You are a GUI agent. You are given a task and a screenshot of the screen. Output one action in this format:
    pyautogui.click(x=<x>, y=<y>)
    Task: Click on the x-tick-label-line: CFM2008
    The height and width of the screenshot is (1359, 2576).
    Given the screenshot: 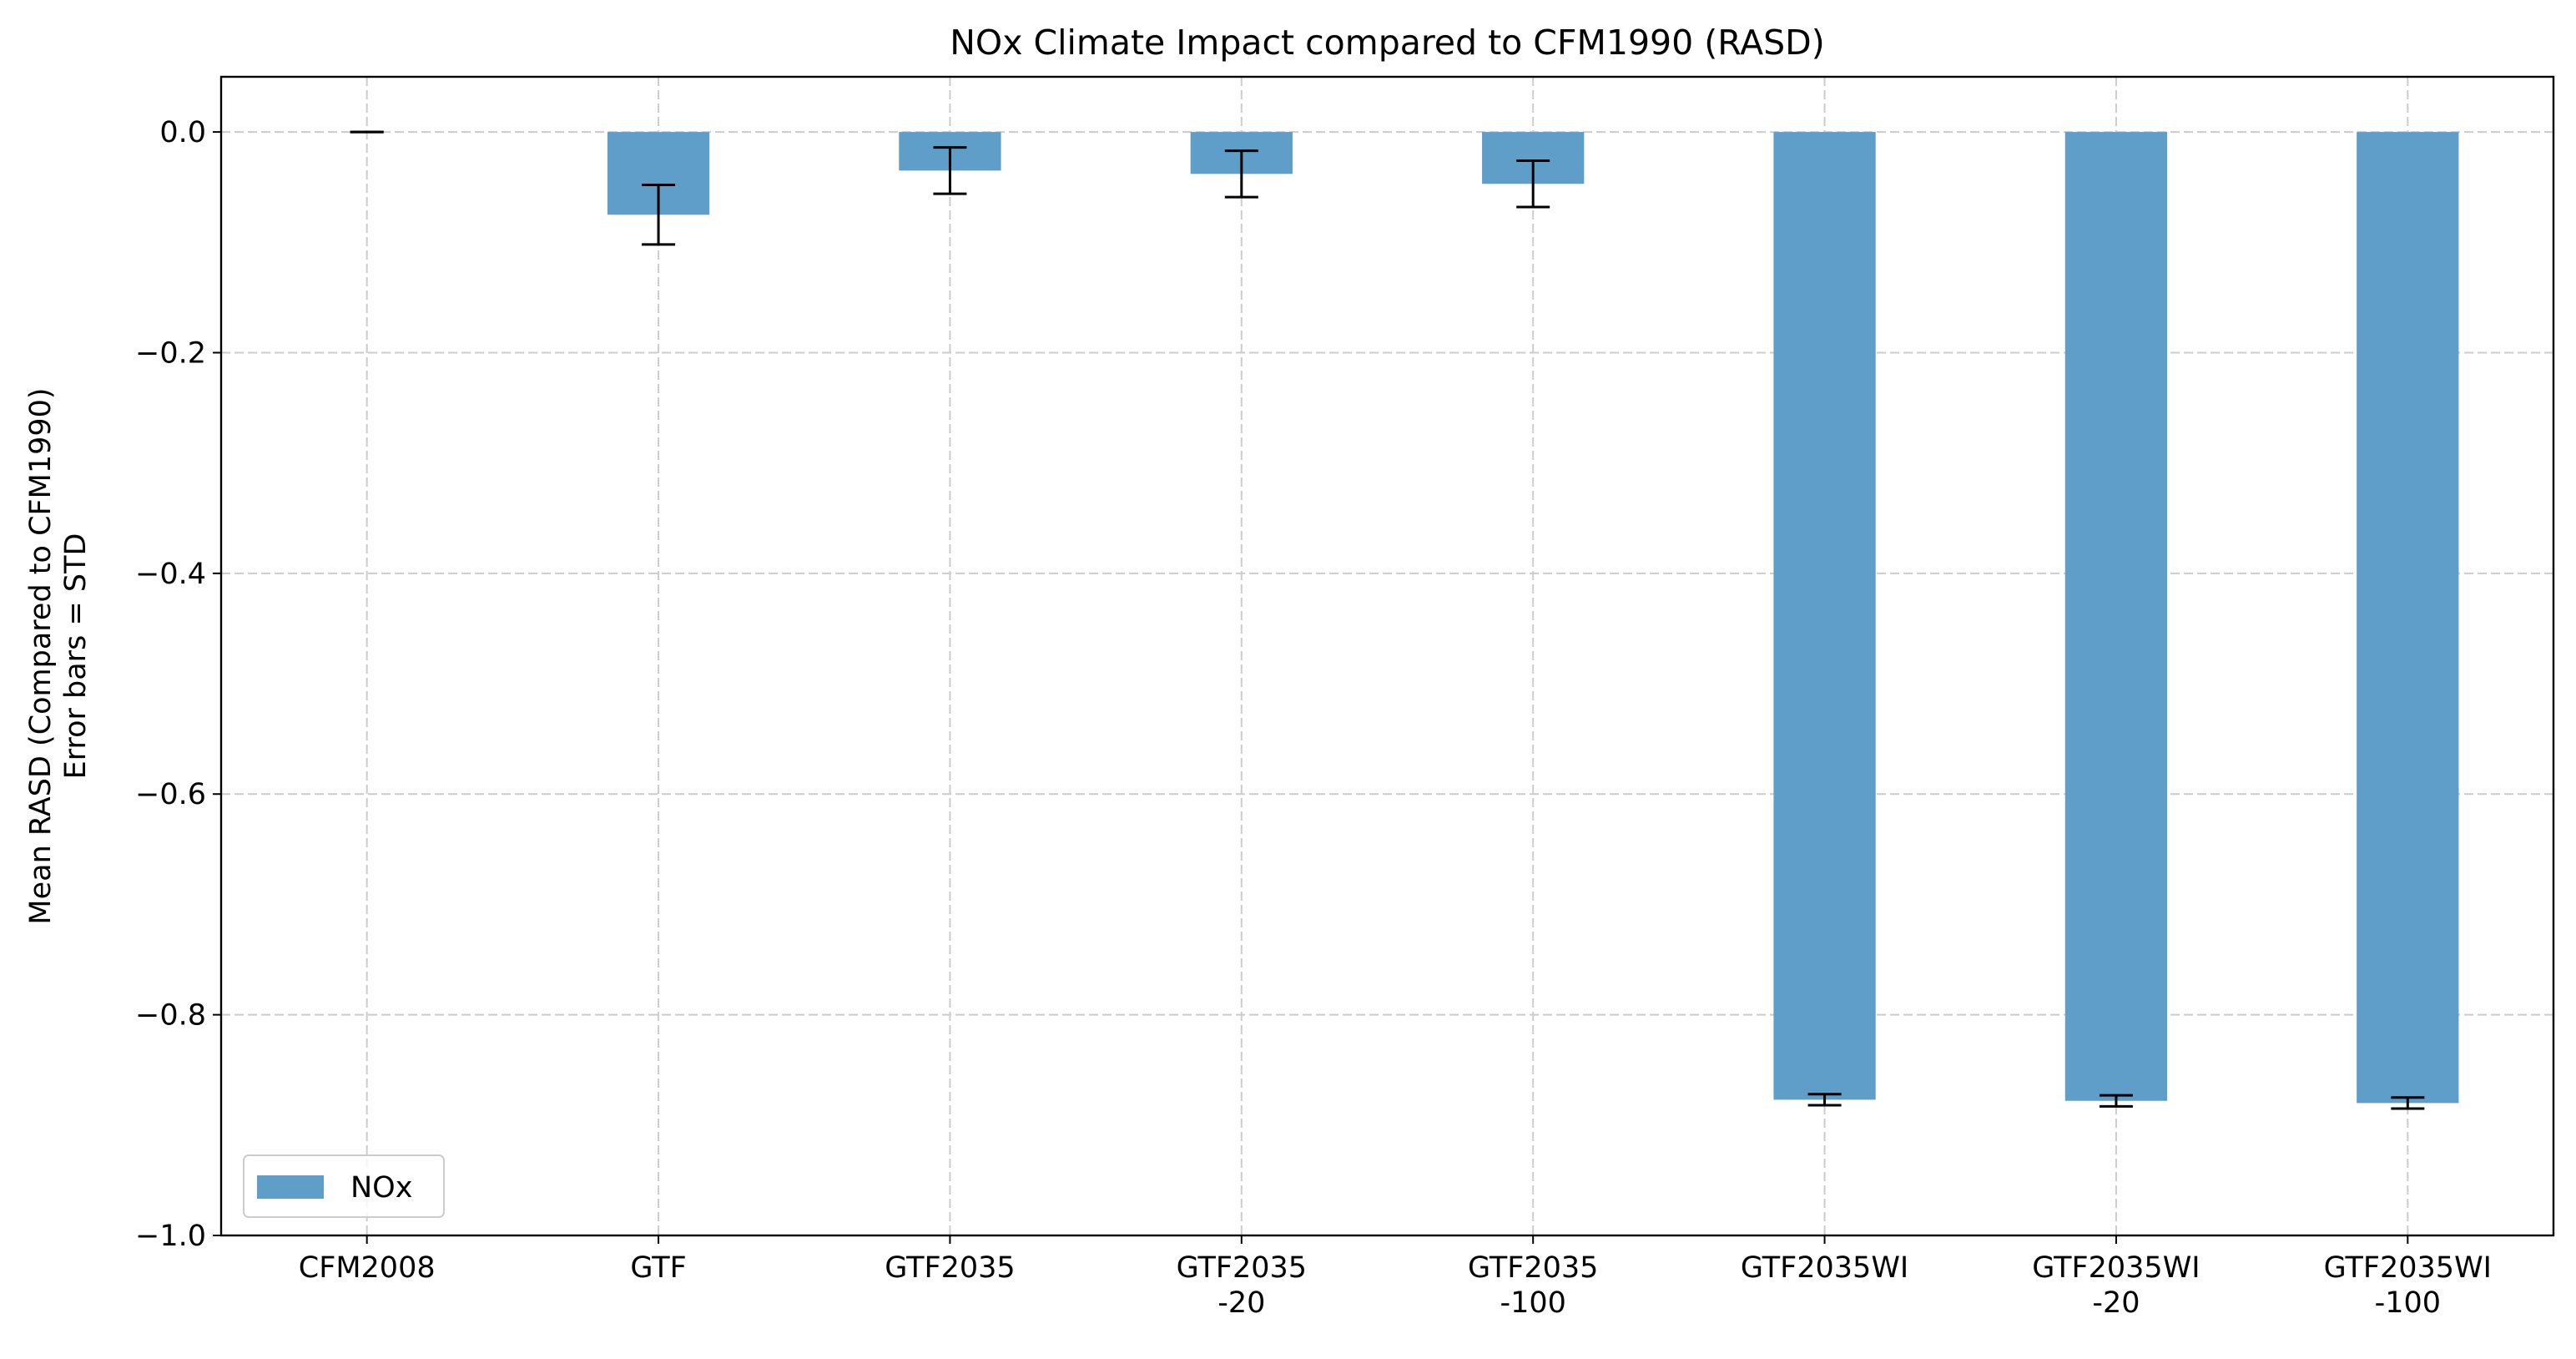 What is the action you would take?
    pyautogui.click(x=367, y=1268)
    